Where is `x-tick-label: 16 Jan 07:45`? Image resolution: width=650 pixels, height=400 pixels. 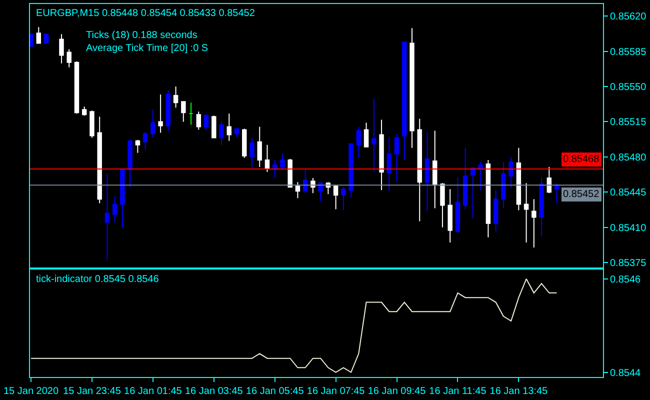
x-tick-label: 16 Jan 07:45 is located at coordinates (336, 391).